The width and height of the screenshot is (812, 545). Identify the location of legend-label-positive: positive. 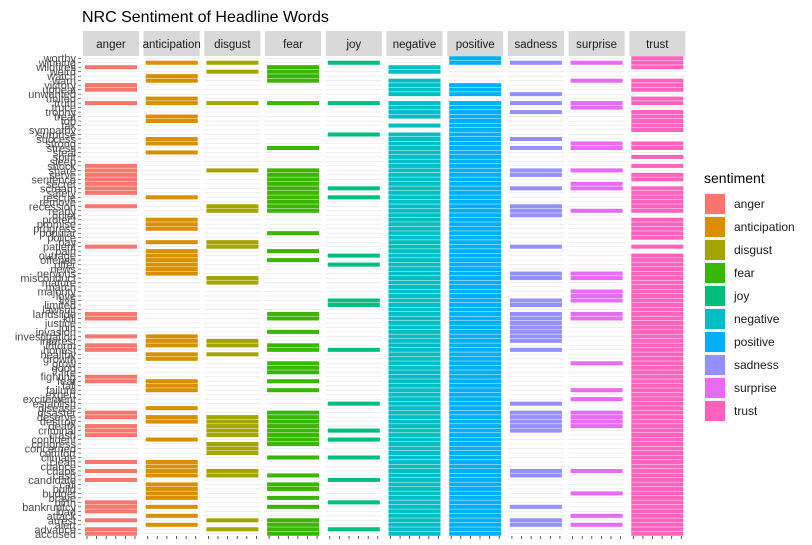
(754, 342).